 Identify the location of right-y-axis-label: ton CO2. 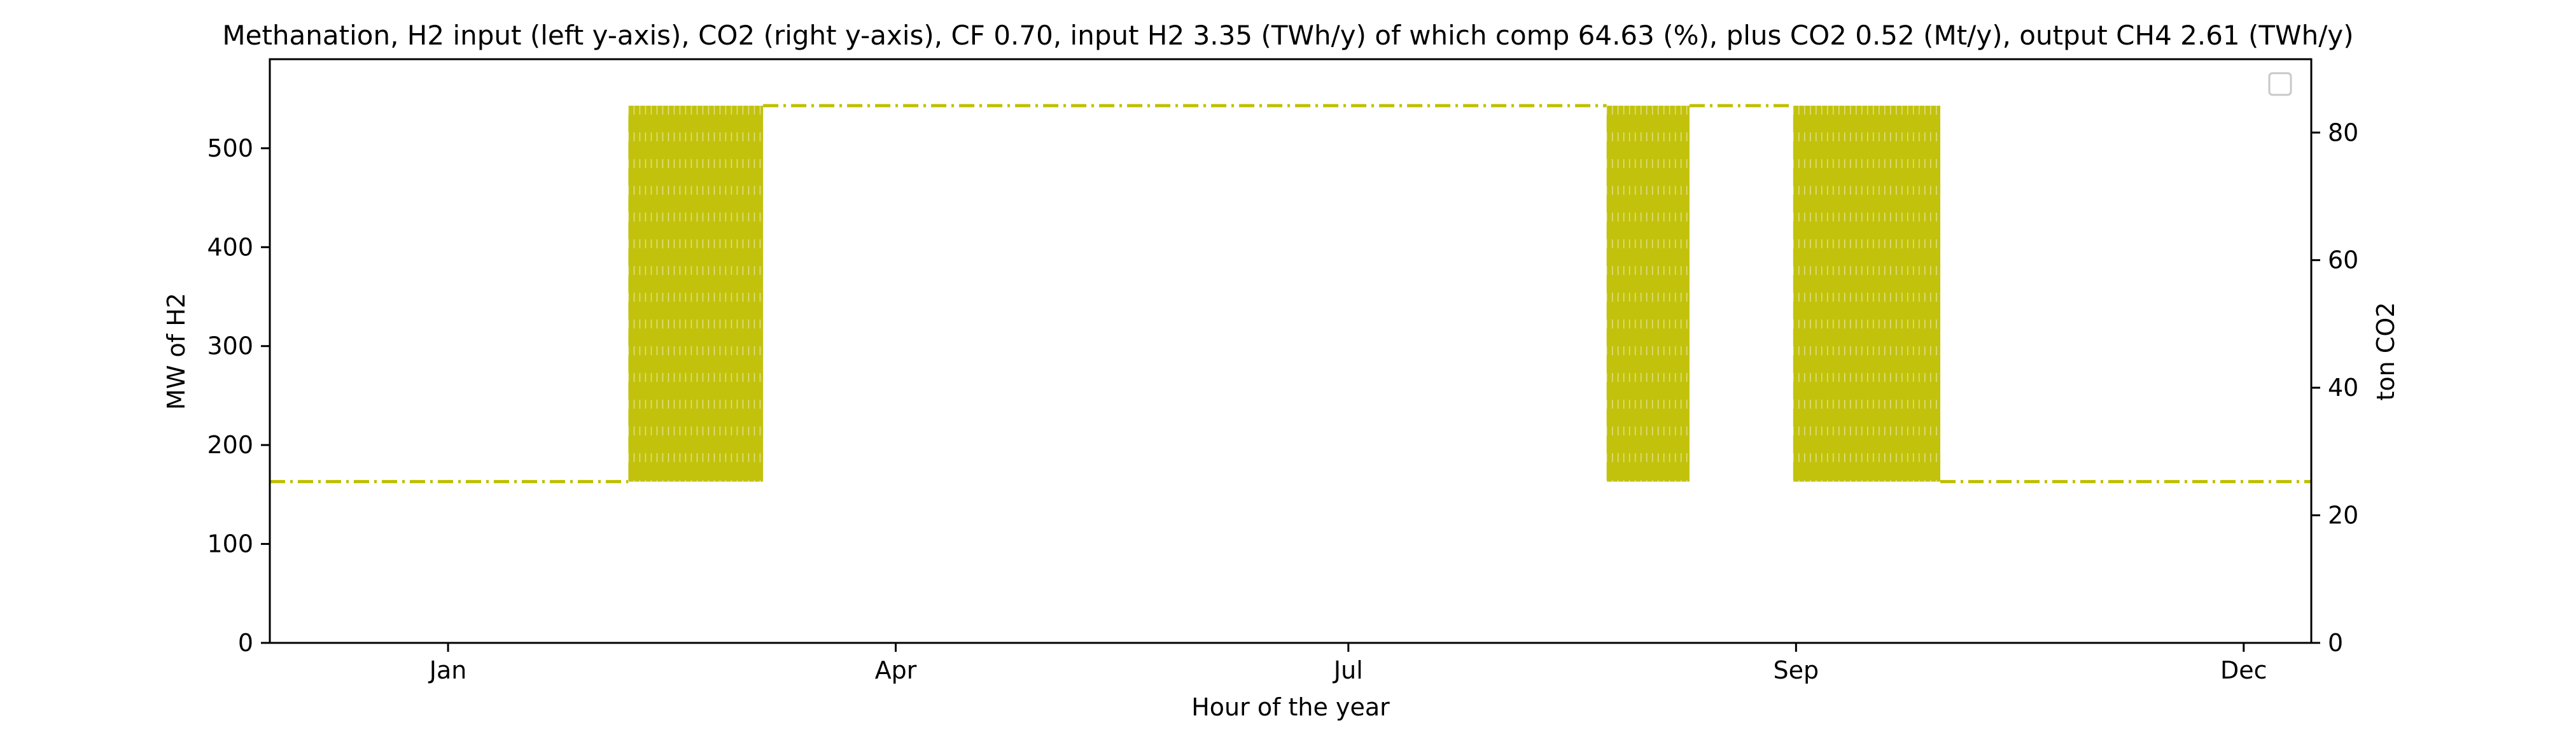
(2386, 351).